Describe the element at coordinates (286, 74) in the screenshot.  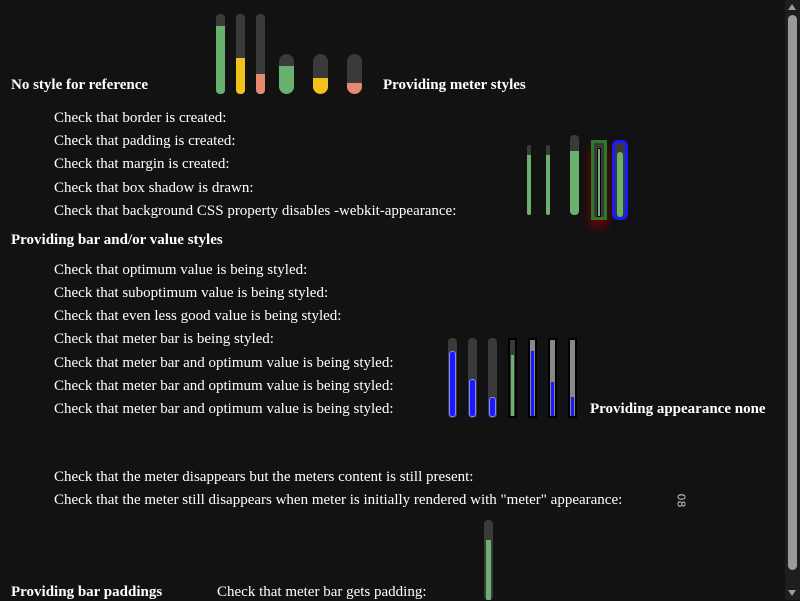
I see `meter-styled-optimum` at that location.